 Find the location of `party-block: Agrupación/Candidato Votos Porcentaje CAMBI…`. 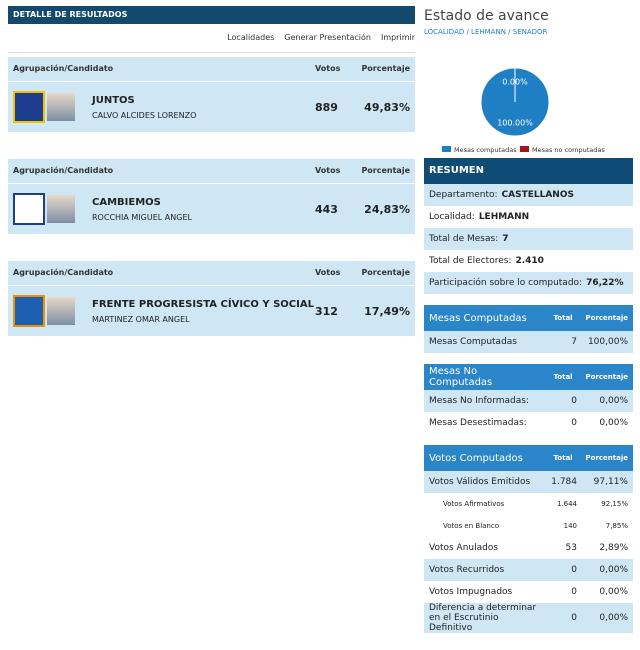

party-block: Agrupación/Candidato Votos Porcentaje CAMBI… is located at coordinates (211, 194).